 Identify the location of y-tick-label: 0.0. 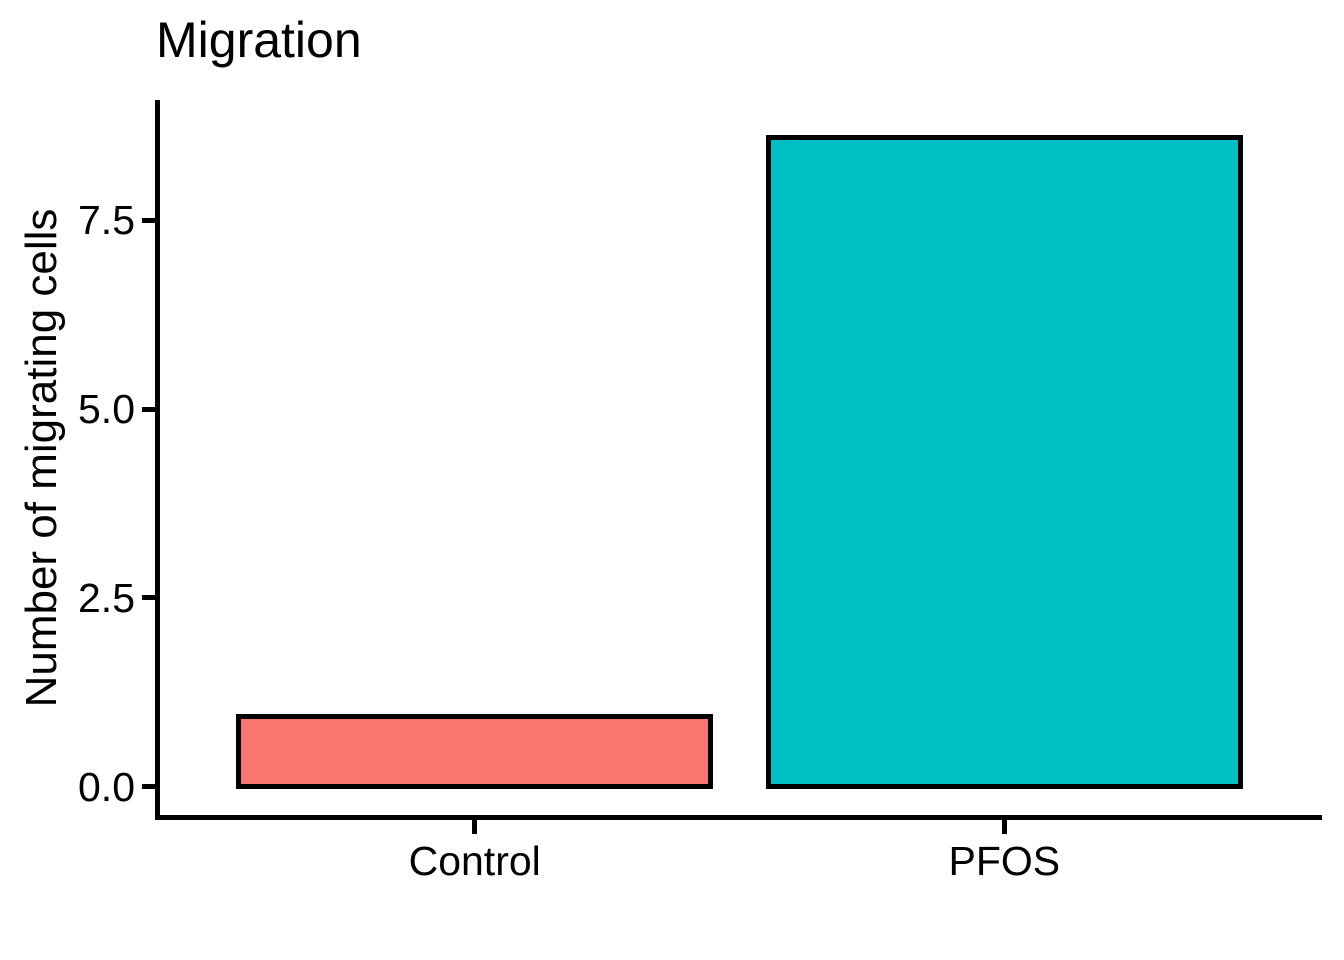
(106, 786).